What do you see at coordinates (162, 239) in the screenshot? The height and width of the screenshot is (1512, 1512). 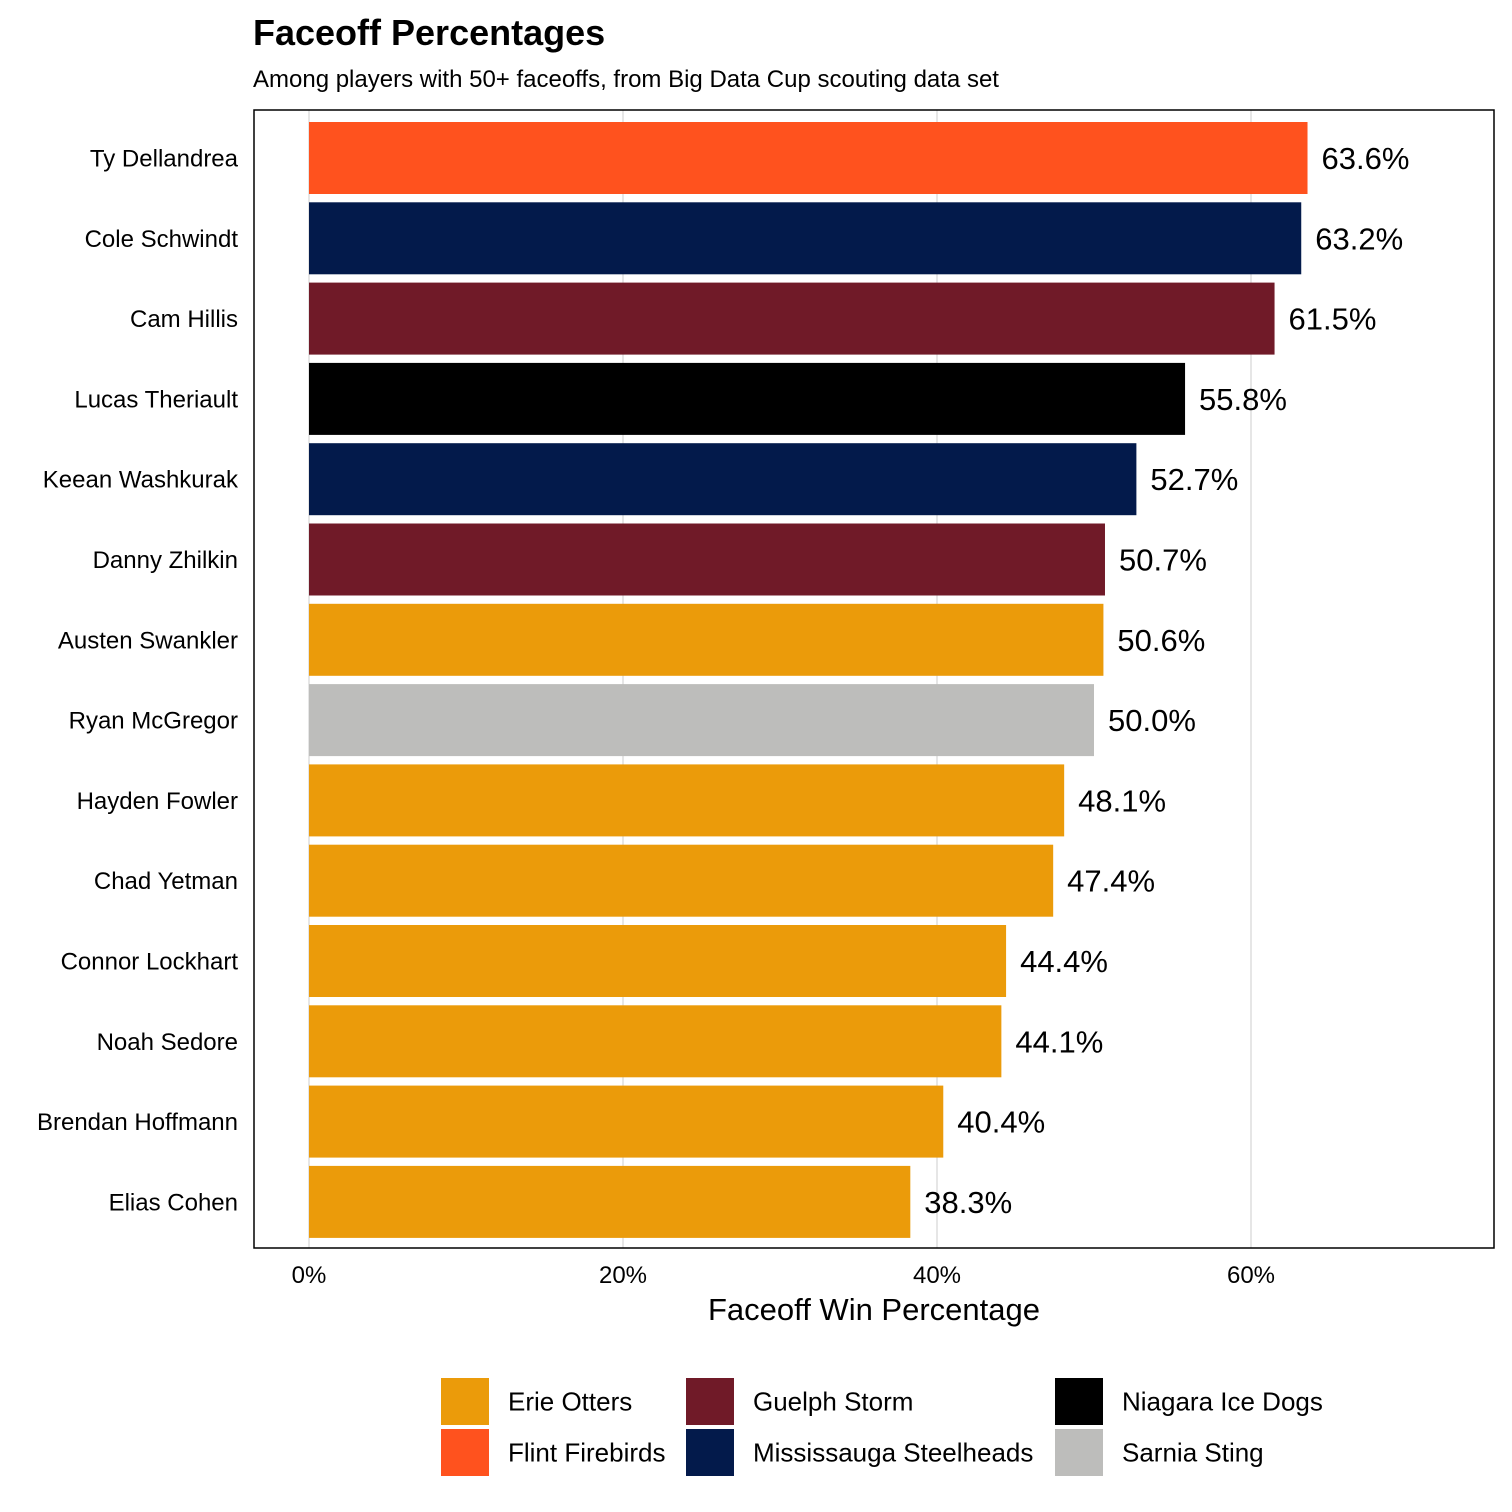 I see `category-label-cole-schwindt: Cole Schwindt` at bounding box center [162, 239].